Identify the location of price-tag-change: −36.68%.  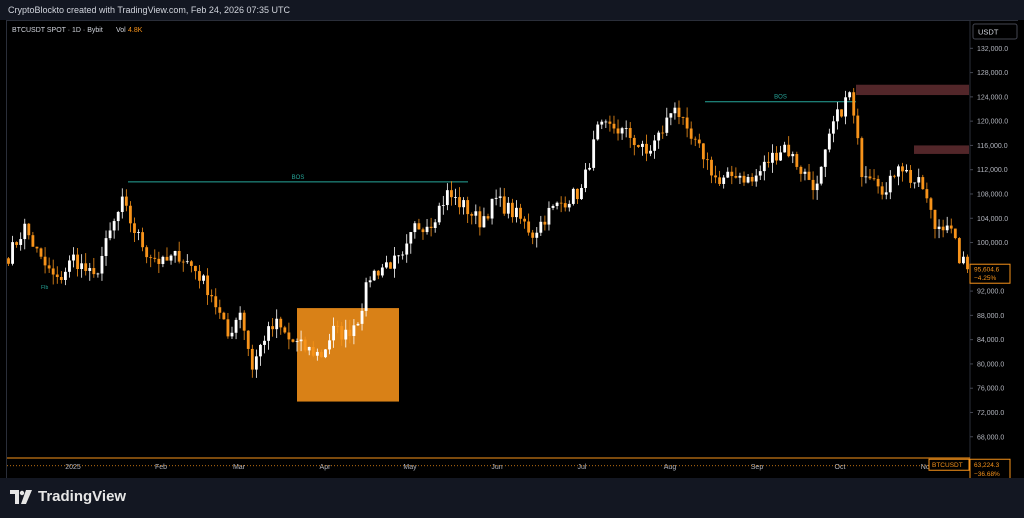
(987, 474).